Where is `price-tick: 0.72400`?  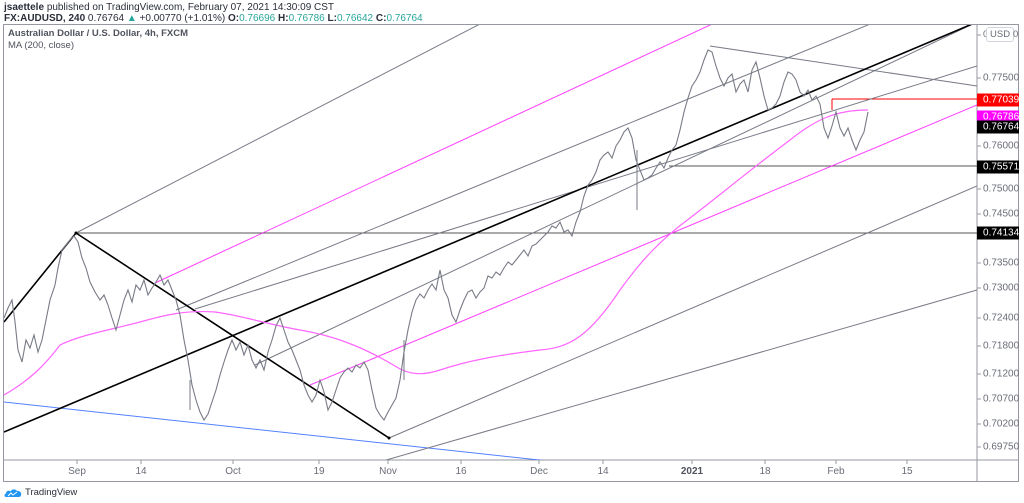
price-tick: 0.72400 is located at coordinates (1001, 318).